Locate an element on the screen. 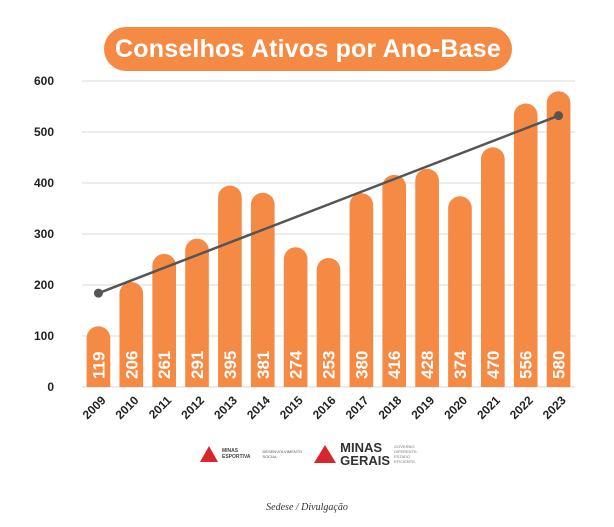 The height and width of the screenshot is (527, 614). logo-text: EFICIENTE. is located at coordinates (405, 461).